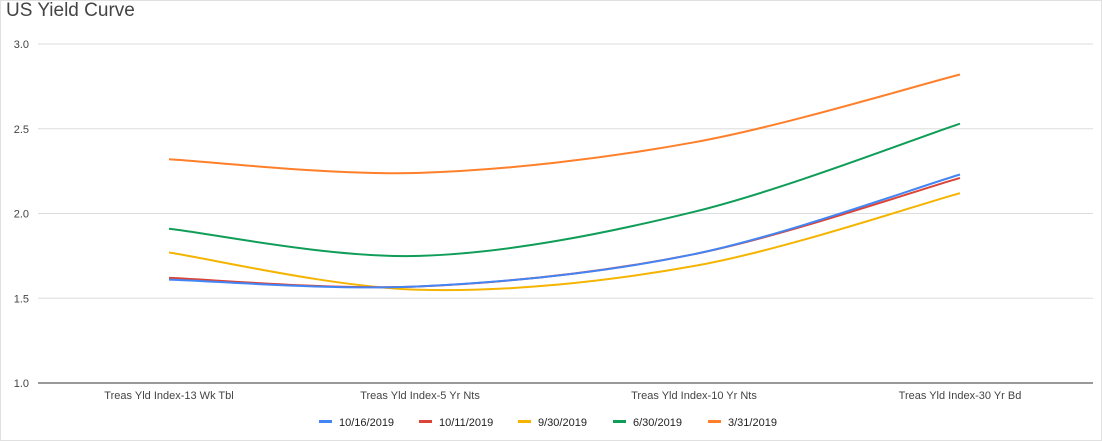 This screenshot has height=441, width=1102. Describe the element at coordinates (752, 423) in the screenshot. I see `legend-label: 3/31/2019` at that location.